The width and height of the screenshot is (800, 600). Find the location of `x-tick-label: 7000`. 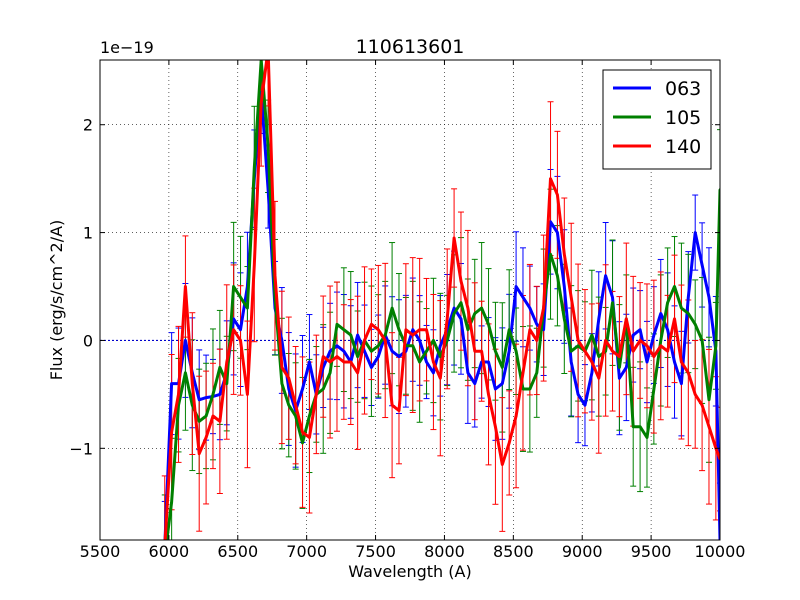

x-tick-label: 7000 is located at coordinates (306, 551).